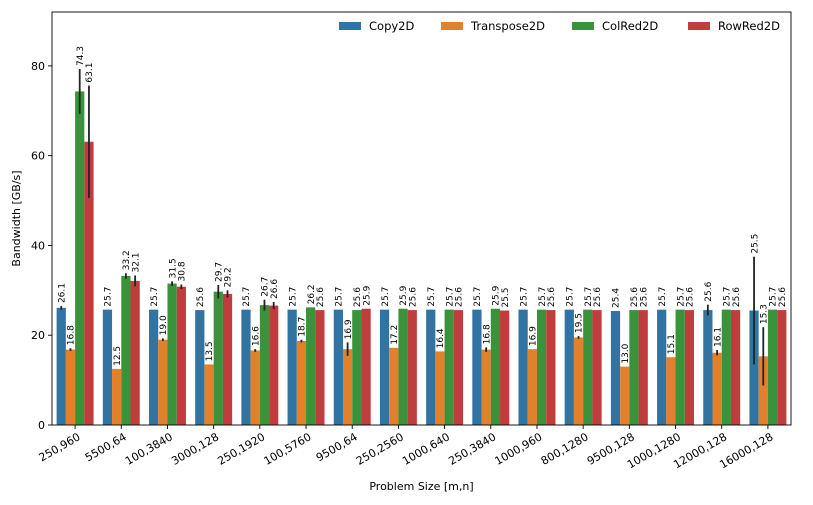 This screenshot has width=813, height=505. I want to click on x-tick-label: 100,5760, so click(288, 449).